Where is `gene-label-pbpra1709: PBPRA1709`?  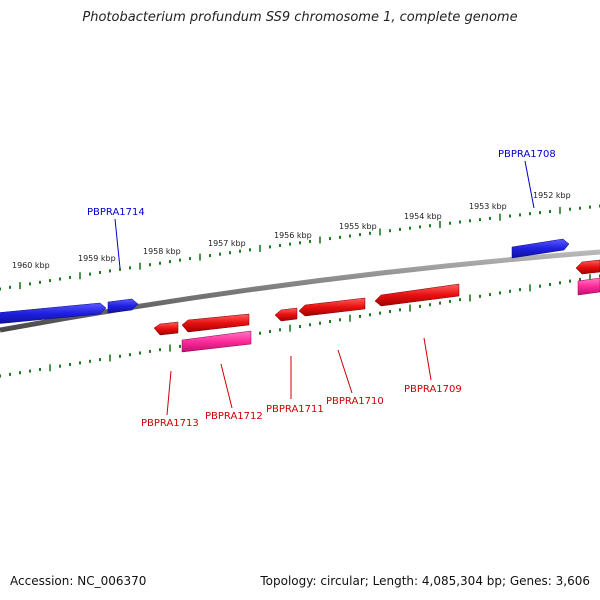
gene-label-pbpra1709: PBPRA1709 is located at coordinates (433, 389).